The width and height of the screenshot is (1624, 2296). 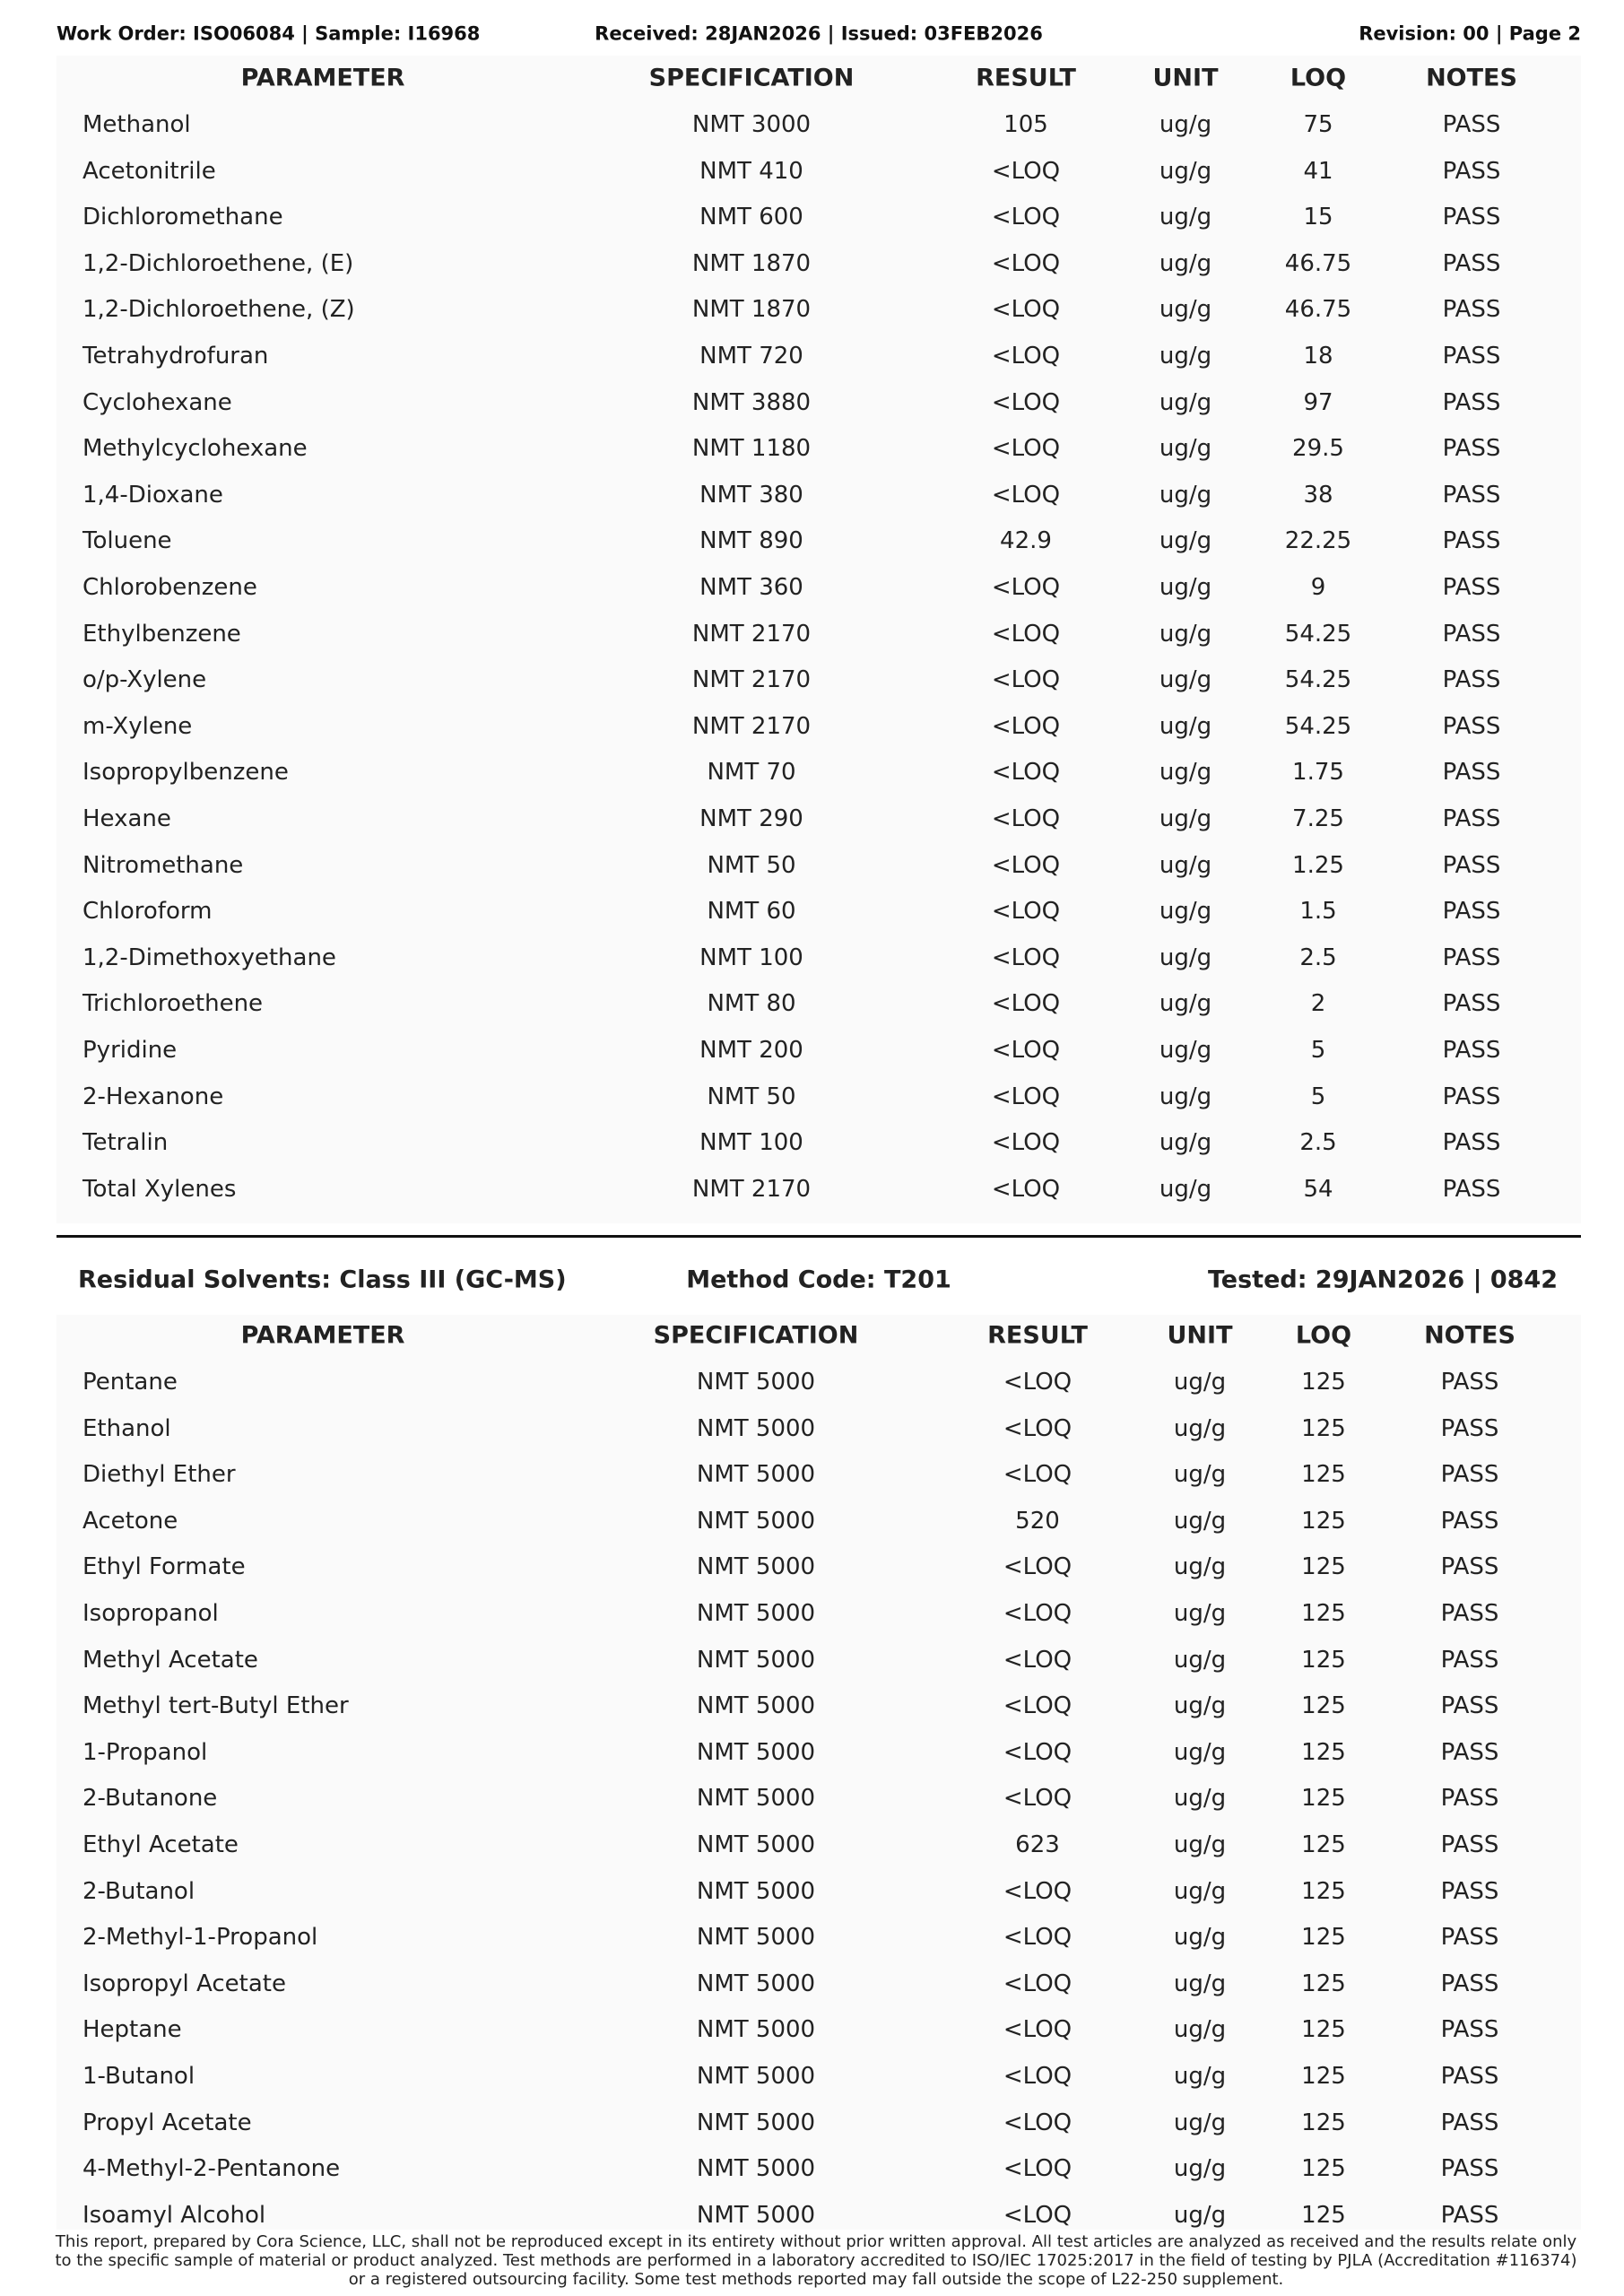 I want to click on parameter-cell: o/p-Xylene, so click(x=145, y=680).